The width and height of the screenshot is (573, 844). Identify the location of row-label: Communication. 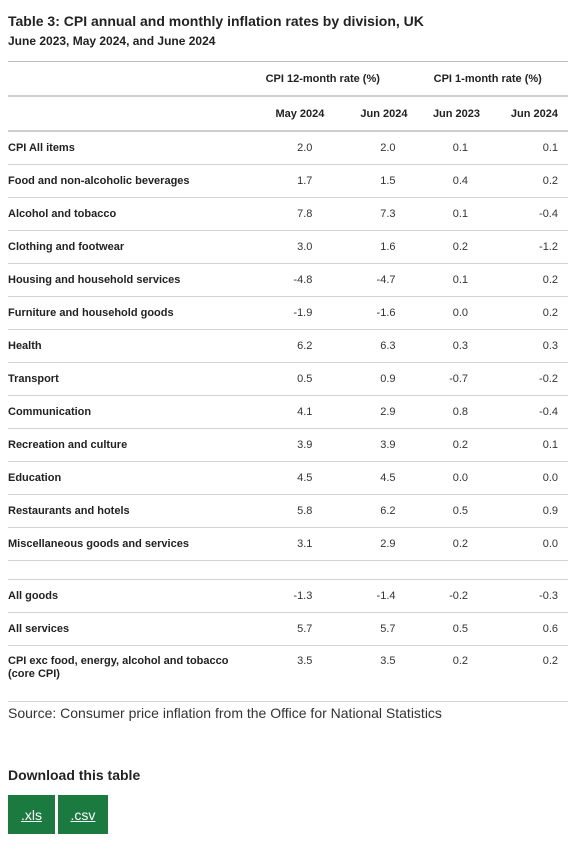
(123, 412).